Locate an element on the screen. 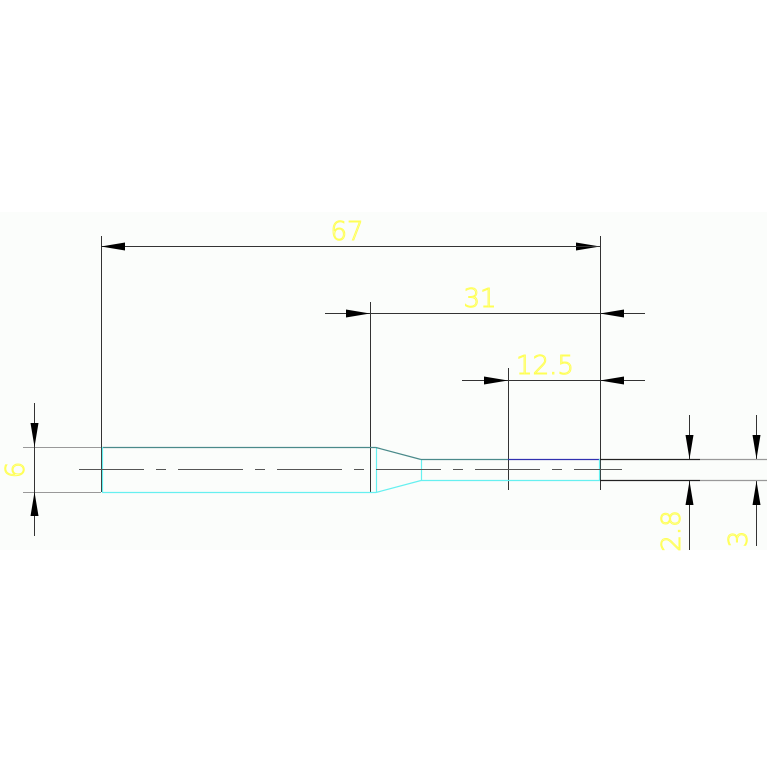 This screenshot has height=767, width=767. dimension-label-3: 3 is located at coordinates (739, 539).